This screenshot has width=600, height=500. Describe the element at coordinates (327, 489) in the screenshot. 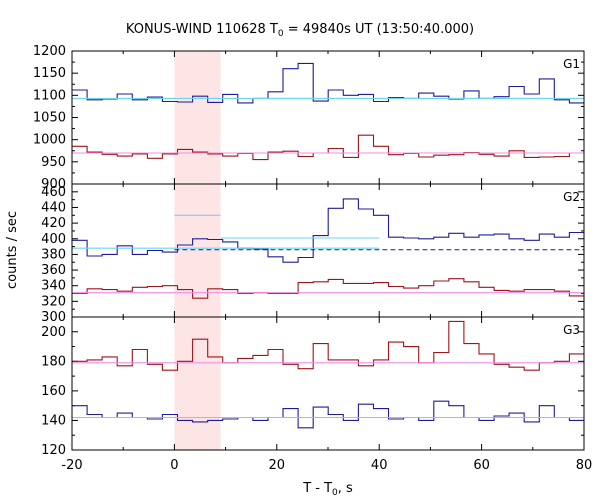

I see `x-axis-label: T - T0, s` at that location.